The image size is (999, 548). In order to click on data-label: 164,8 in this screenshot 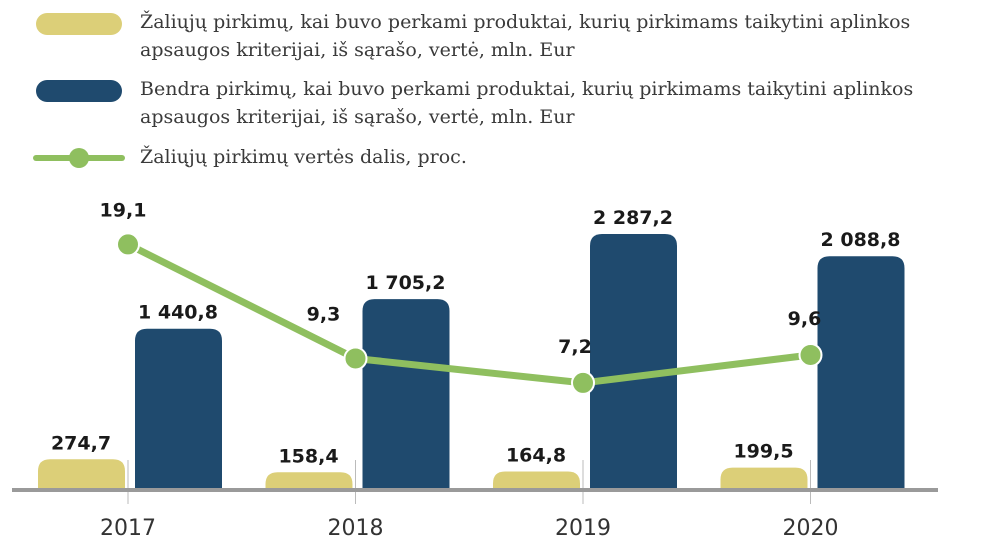, I will do `click(536, 456)`.